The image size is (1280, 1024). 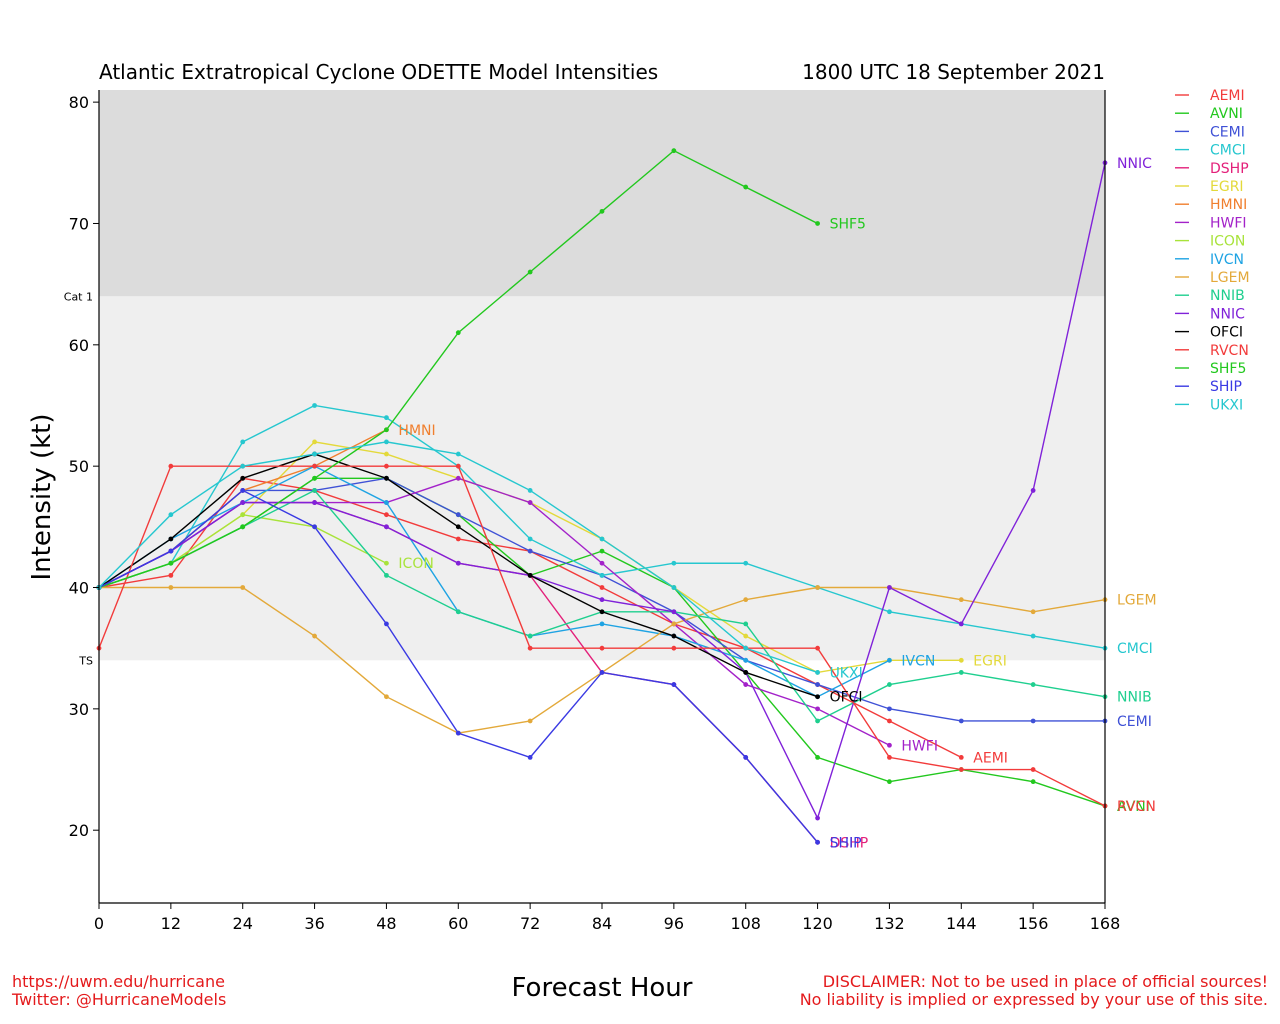 I want to click on y-tick-label: 30, so click(x=79, y=709).